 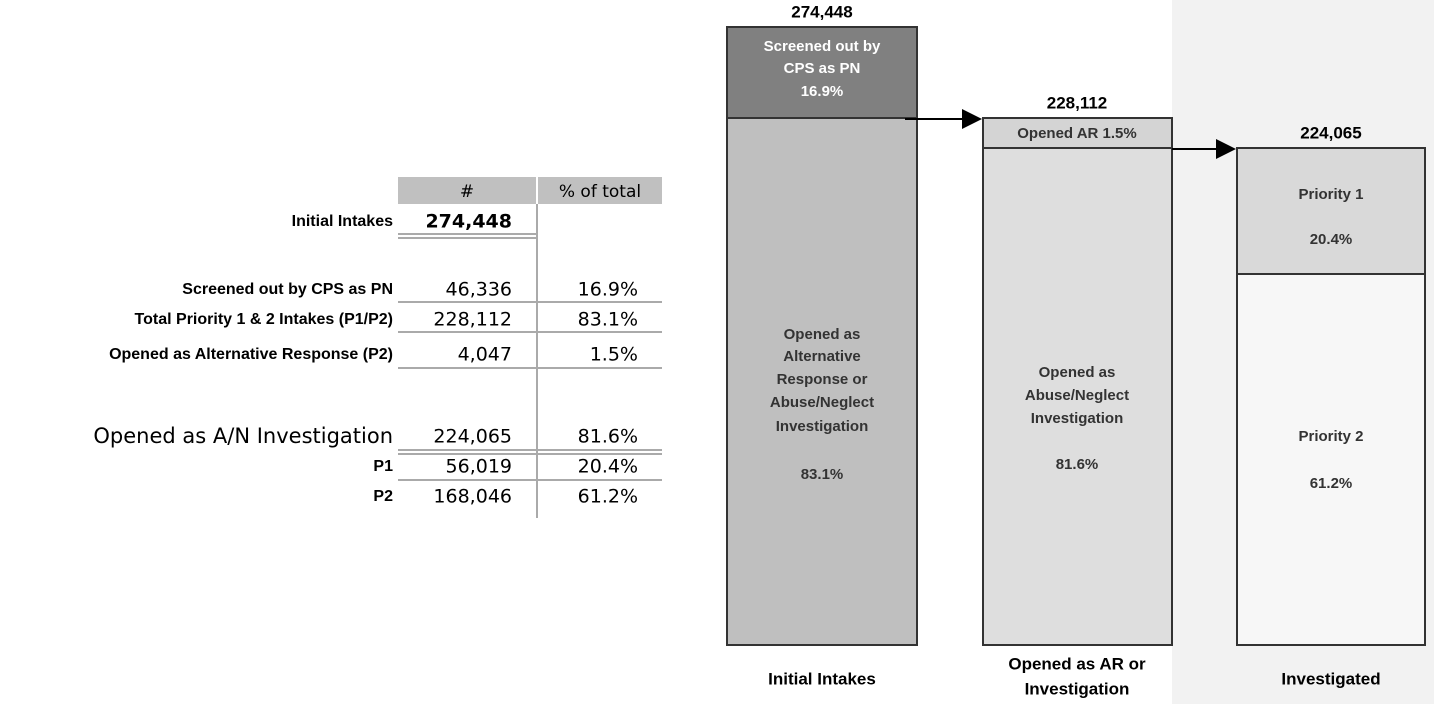 I want to click on percent: 83.1%, so click(x=608, y=320).